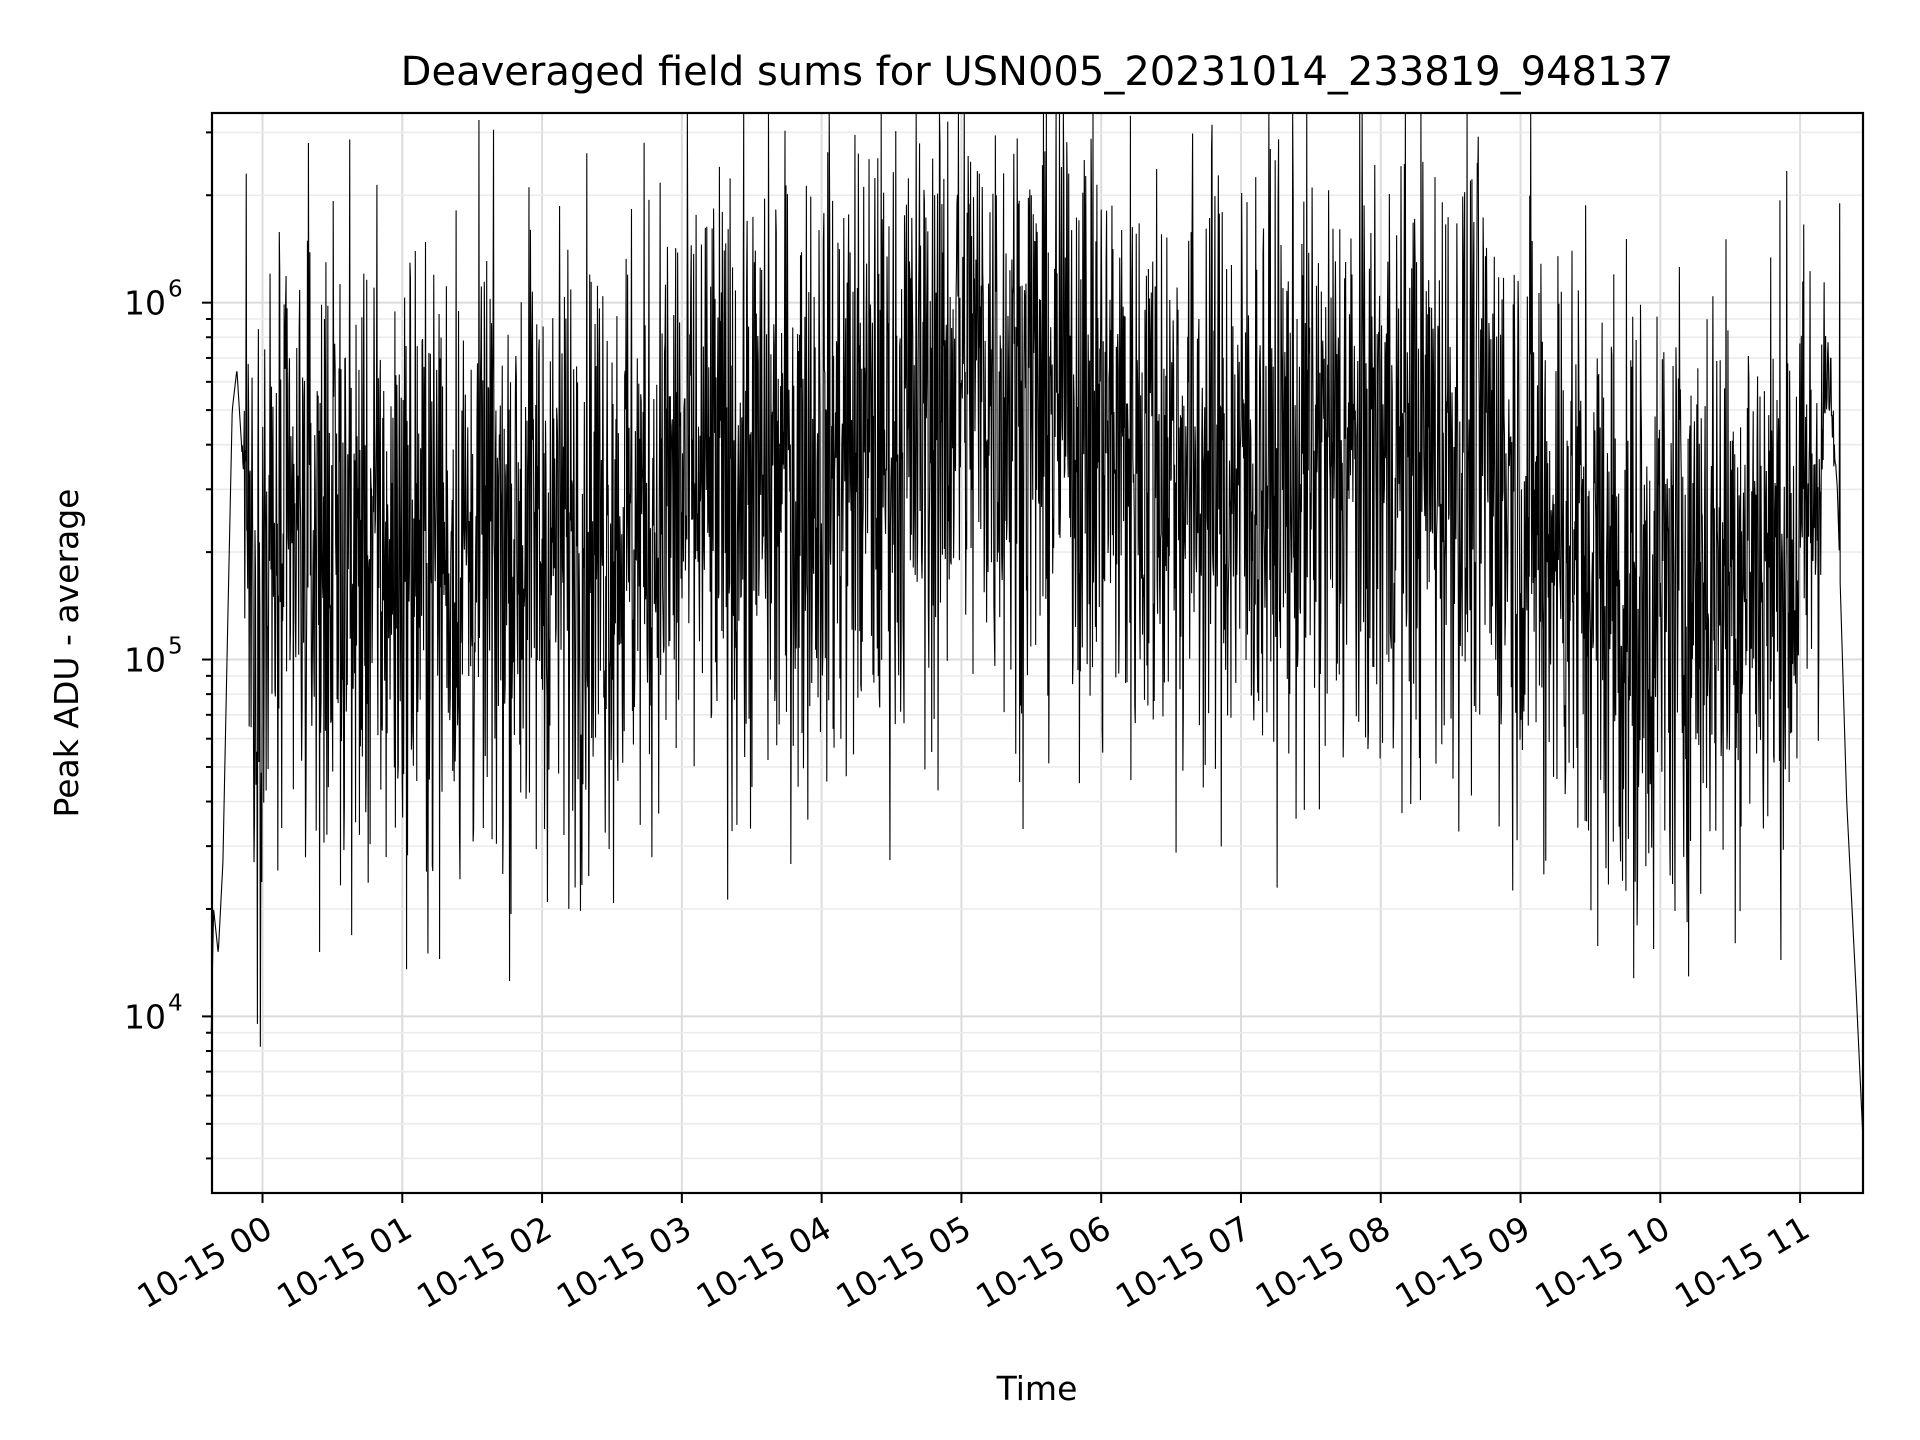 This screenshot has height=1440, width=1920. What do you see at coordinates (1323, 1262) in the screenshot?
I see `x-tick-label: 10-15 08` at bounding box center [1323, 1262].